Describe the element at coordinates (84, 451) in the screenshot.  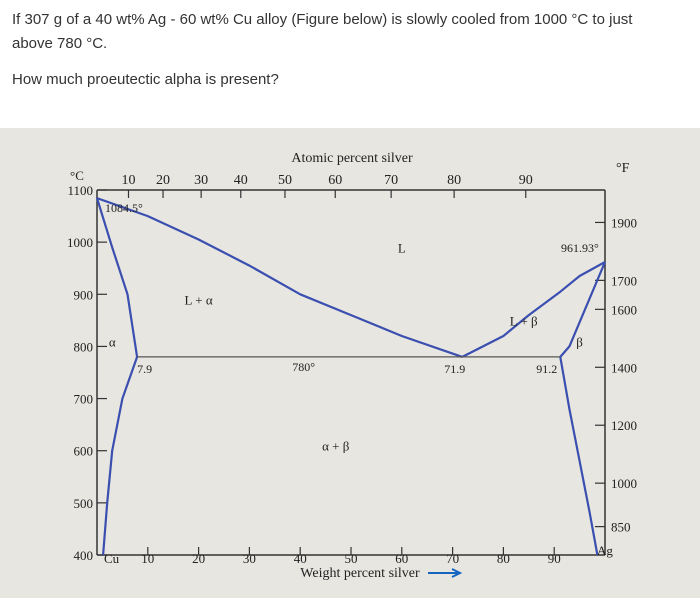
I see `left-tick-label: 600` at that location.